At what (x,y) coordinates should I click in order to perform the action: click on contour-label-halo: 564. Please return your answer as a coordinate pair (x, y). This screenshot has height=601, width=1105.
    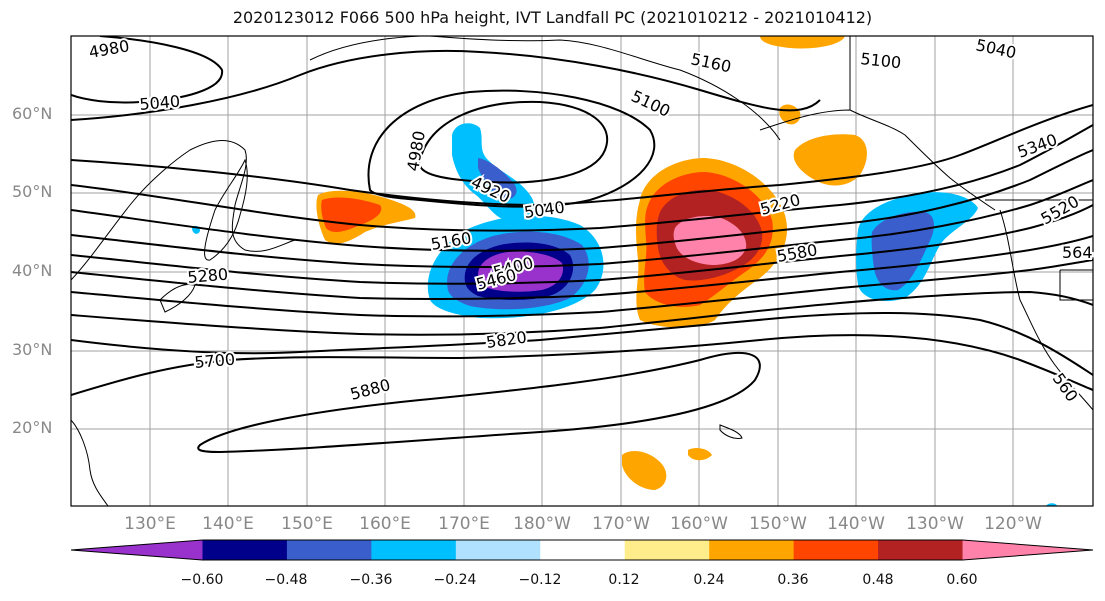
    Looking at the image, I should click on (1077, 252).